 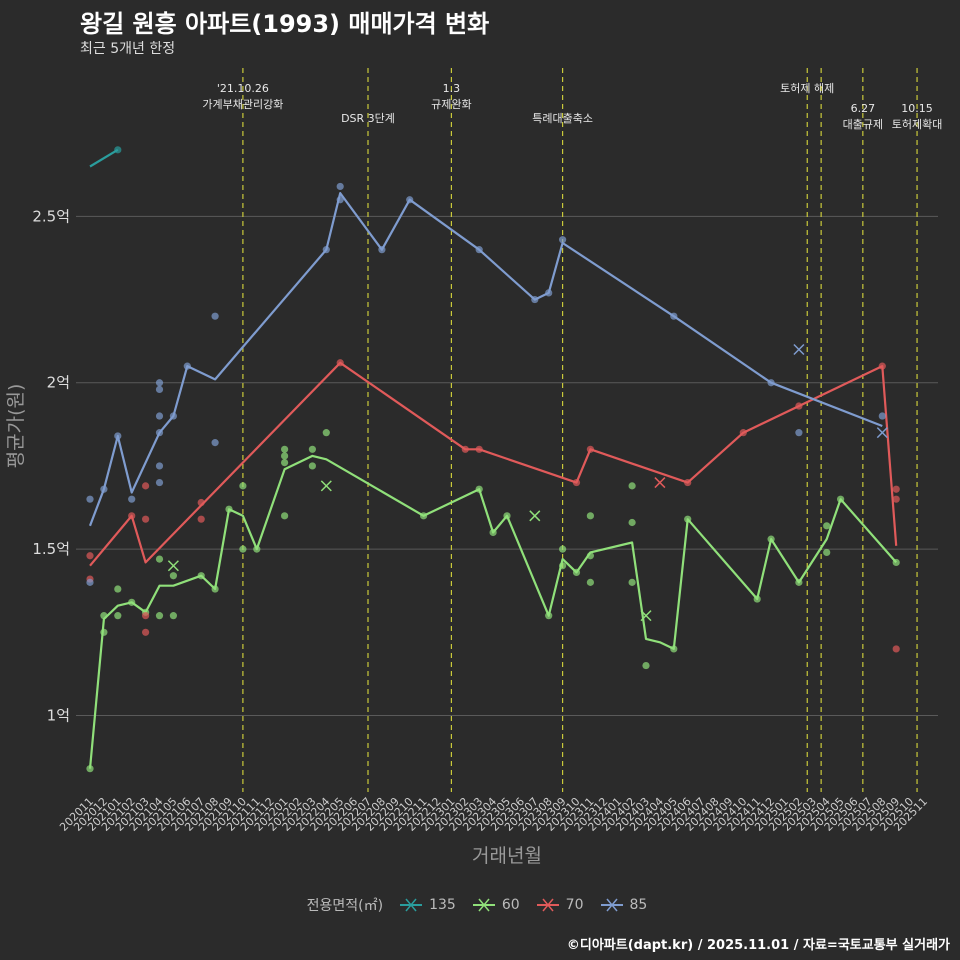 What do you see at coordinates (345, 906) in the screenshot?
I see `legend-title: 전용면적(㎡)` at bounding box center [345, 906].